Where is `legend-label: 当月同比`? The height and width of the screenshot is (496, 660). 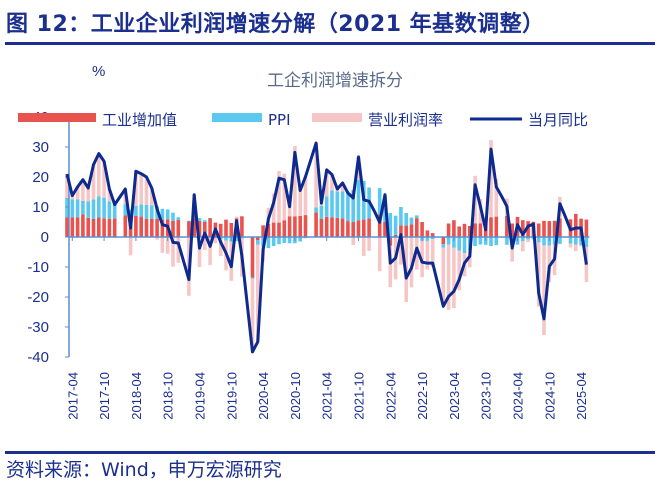
legend-label: 当月同比 is located at coordinates (558, 120).